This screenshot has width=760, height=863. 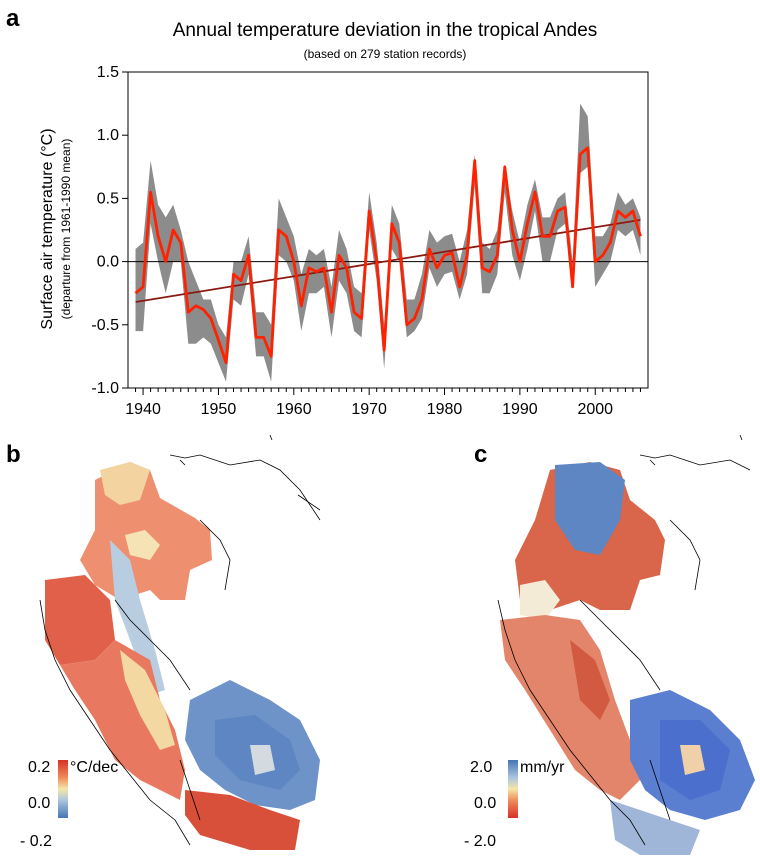 What do you see at coordinates (108, 198) in the screenshot?
I see `y-tick-label: 0.5` at bounding box center [108, 198].